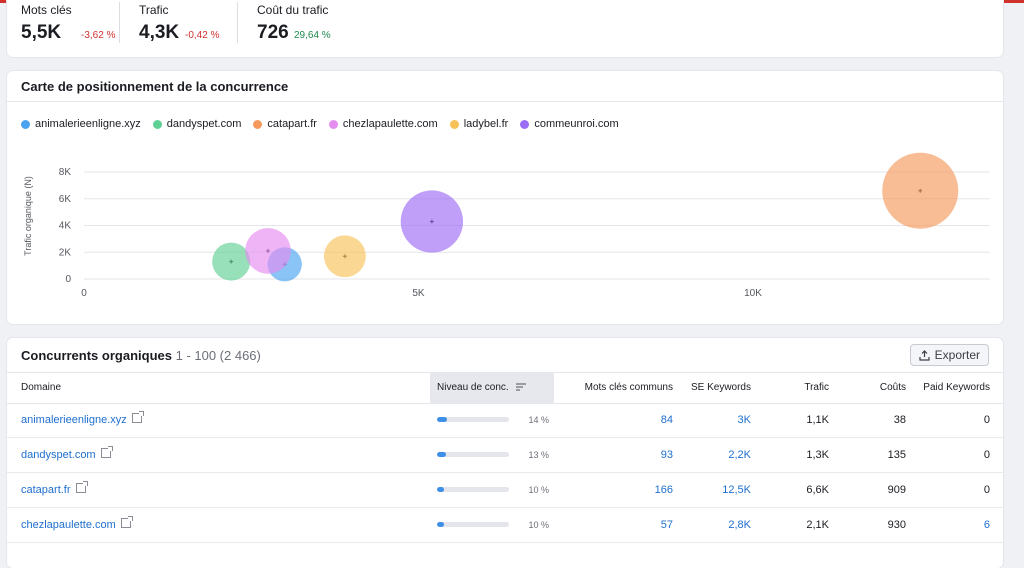 This screenshot has height=568, width=1024. What do you see at coordinates (505, 101) in the screenshot?
I see `divider` at bounding box center [505, 101].